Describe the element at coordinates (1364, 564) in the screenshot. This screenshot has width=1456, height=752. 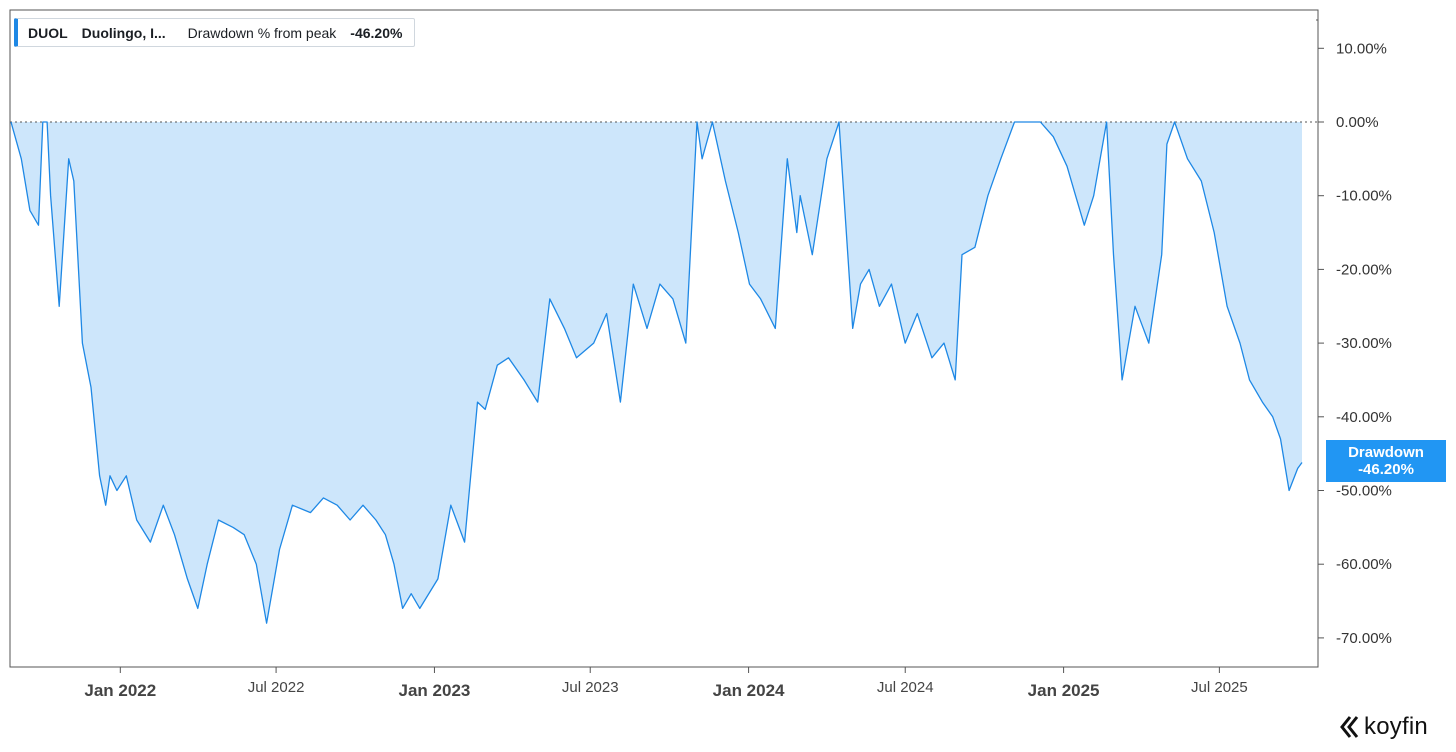
I see `y-tick-label: -60.00%` at that location.